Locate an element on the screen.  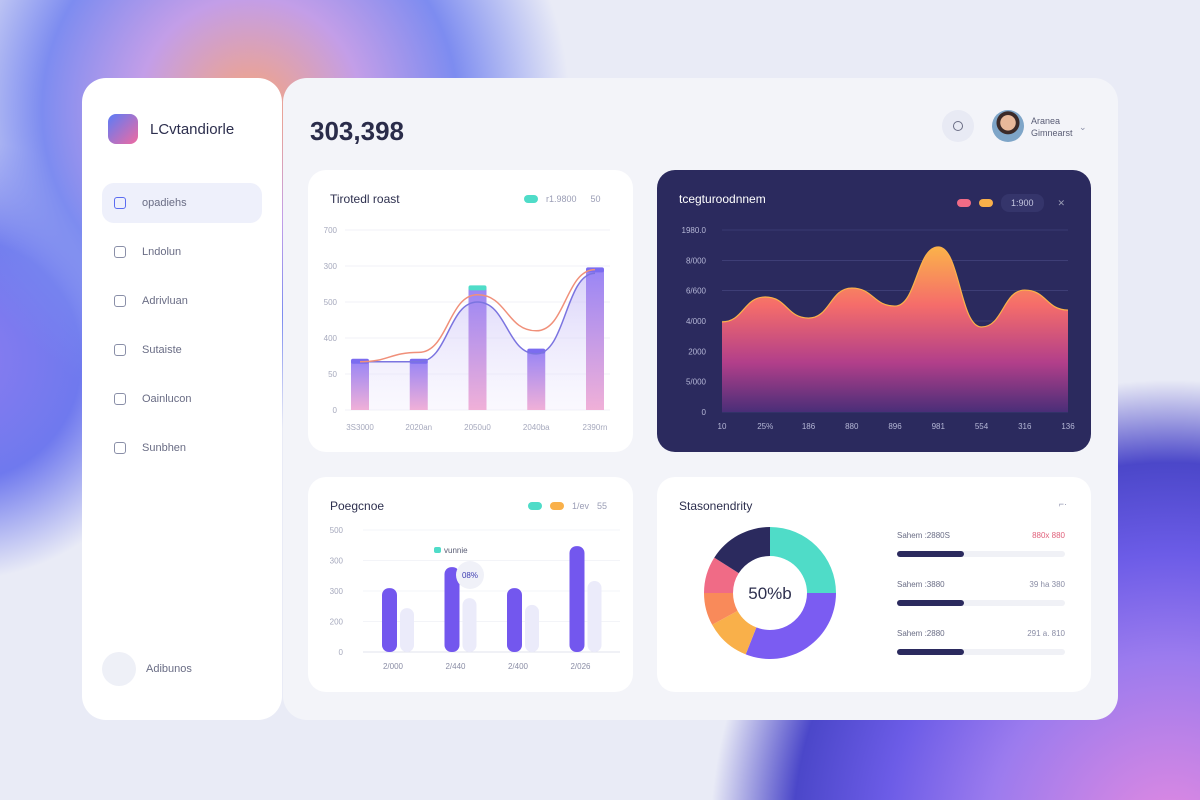
value-bubble is located at coordinates (470, 575).